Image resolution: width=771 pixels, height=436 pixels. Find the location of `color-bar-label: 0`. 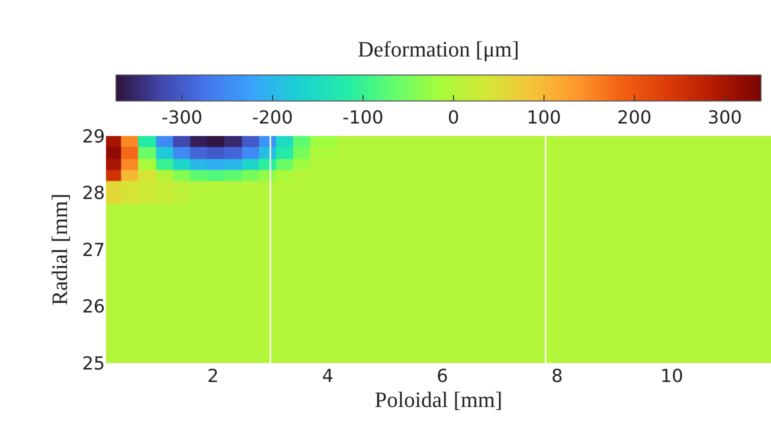

color-bar-label: 0 is located at coordinates (454, 118).